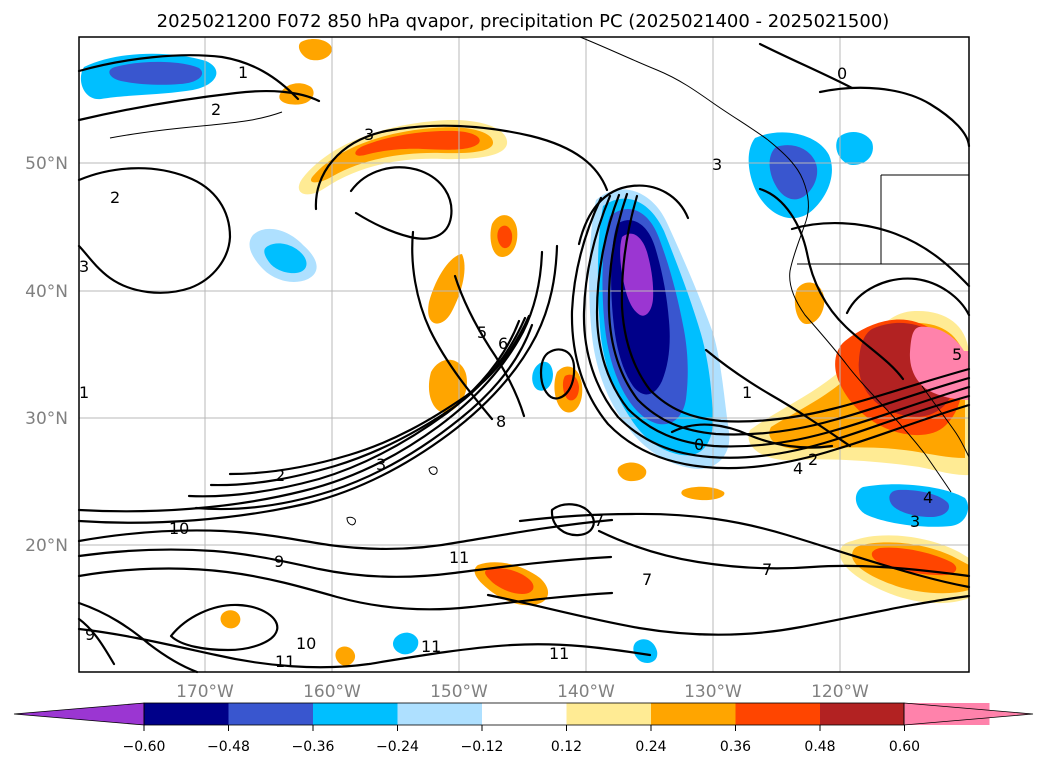 This screenshot has height=765, width=1047. Describe the element at coordinates (285, 661) in the screenshot. I see `contour-label-25: 11` at that location.